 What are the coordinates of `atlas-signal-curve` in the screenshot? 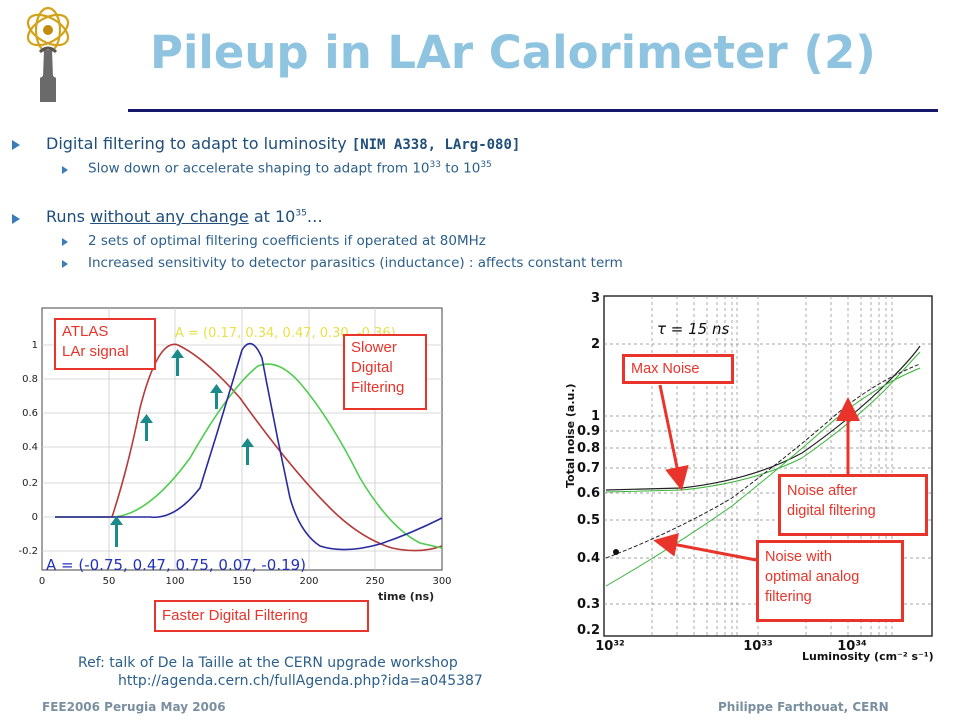 It's located at (249, 447).